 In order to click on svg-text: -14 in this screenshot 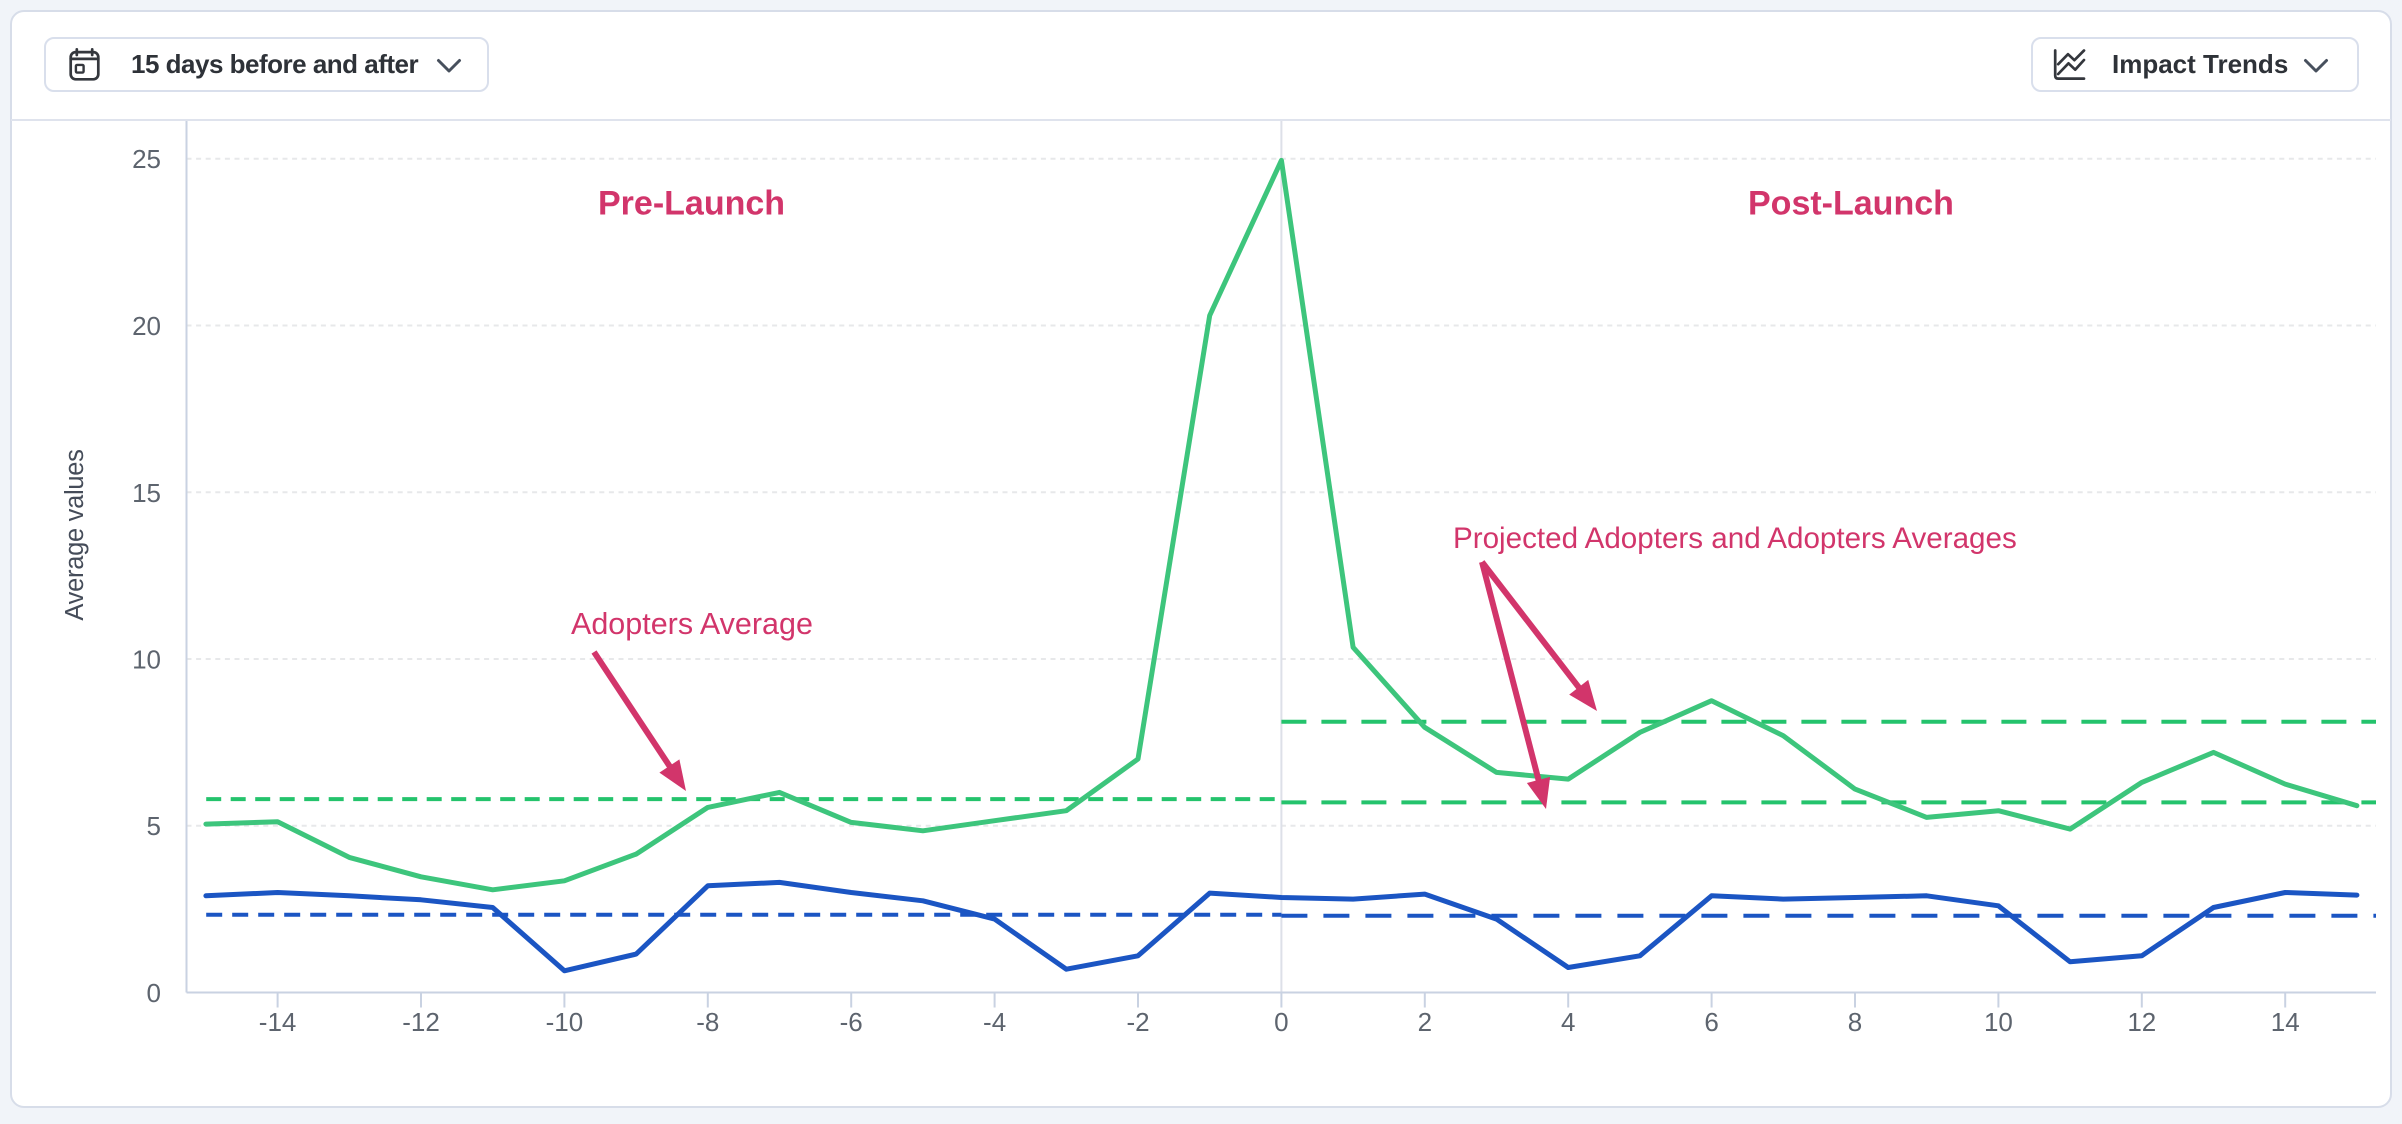, I will do `click(278, 1022)`.